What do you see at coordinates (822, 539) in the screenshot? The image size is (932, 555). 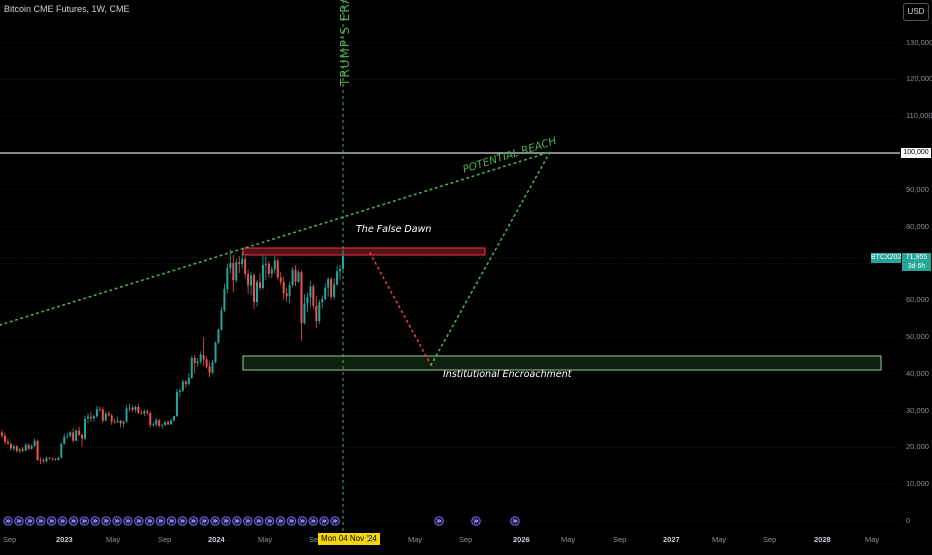 I see `time-tick-label: 2028` at bounding box center [822, 539].